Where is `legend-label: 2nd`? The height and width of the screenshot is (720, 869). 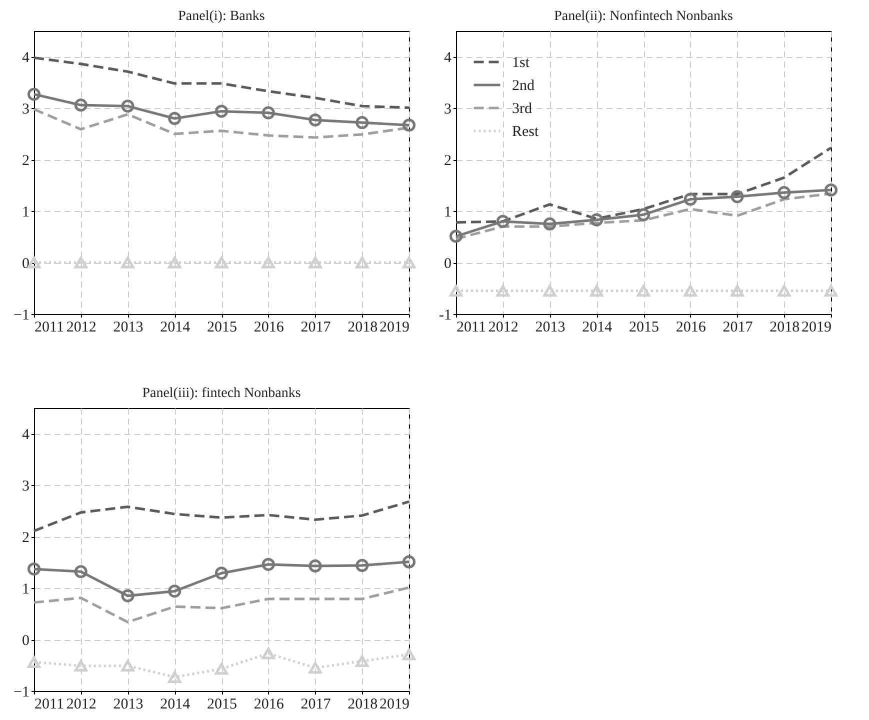 legend-label: 2nd is located at coordinates (523, 86).